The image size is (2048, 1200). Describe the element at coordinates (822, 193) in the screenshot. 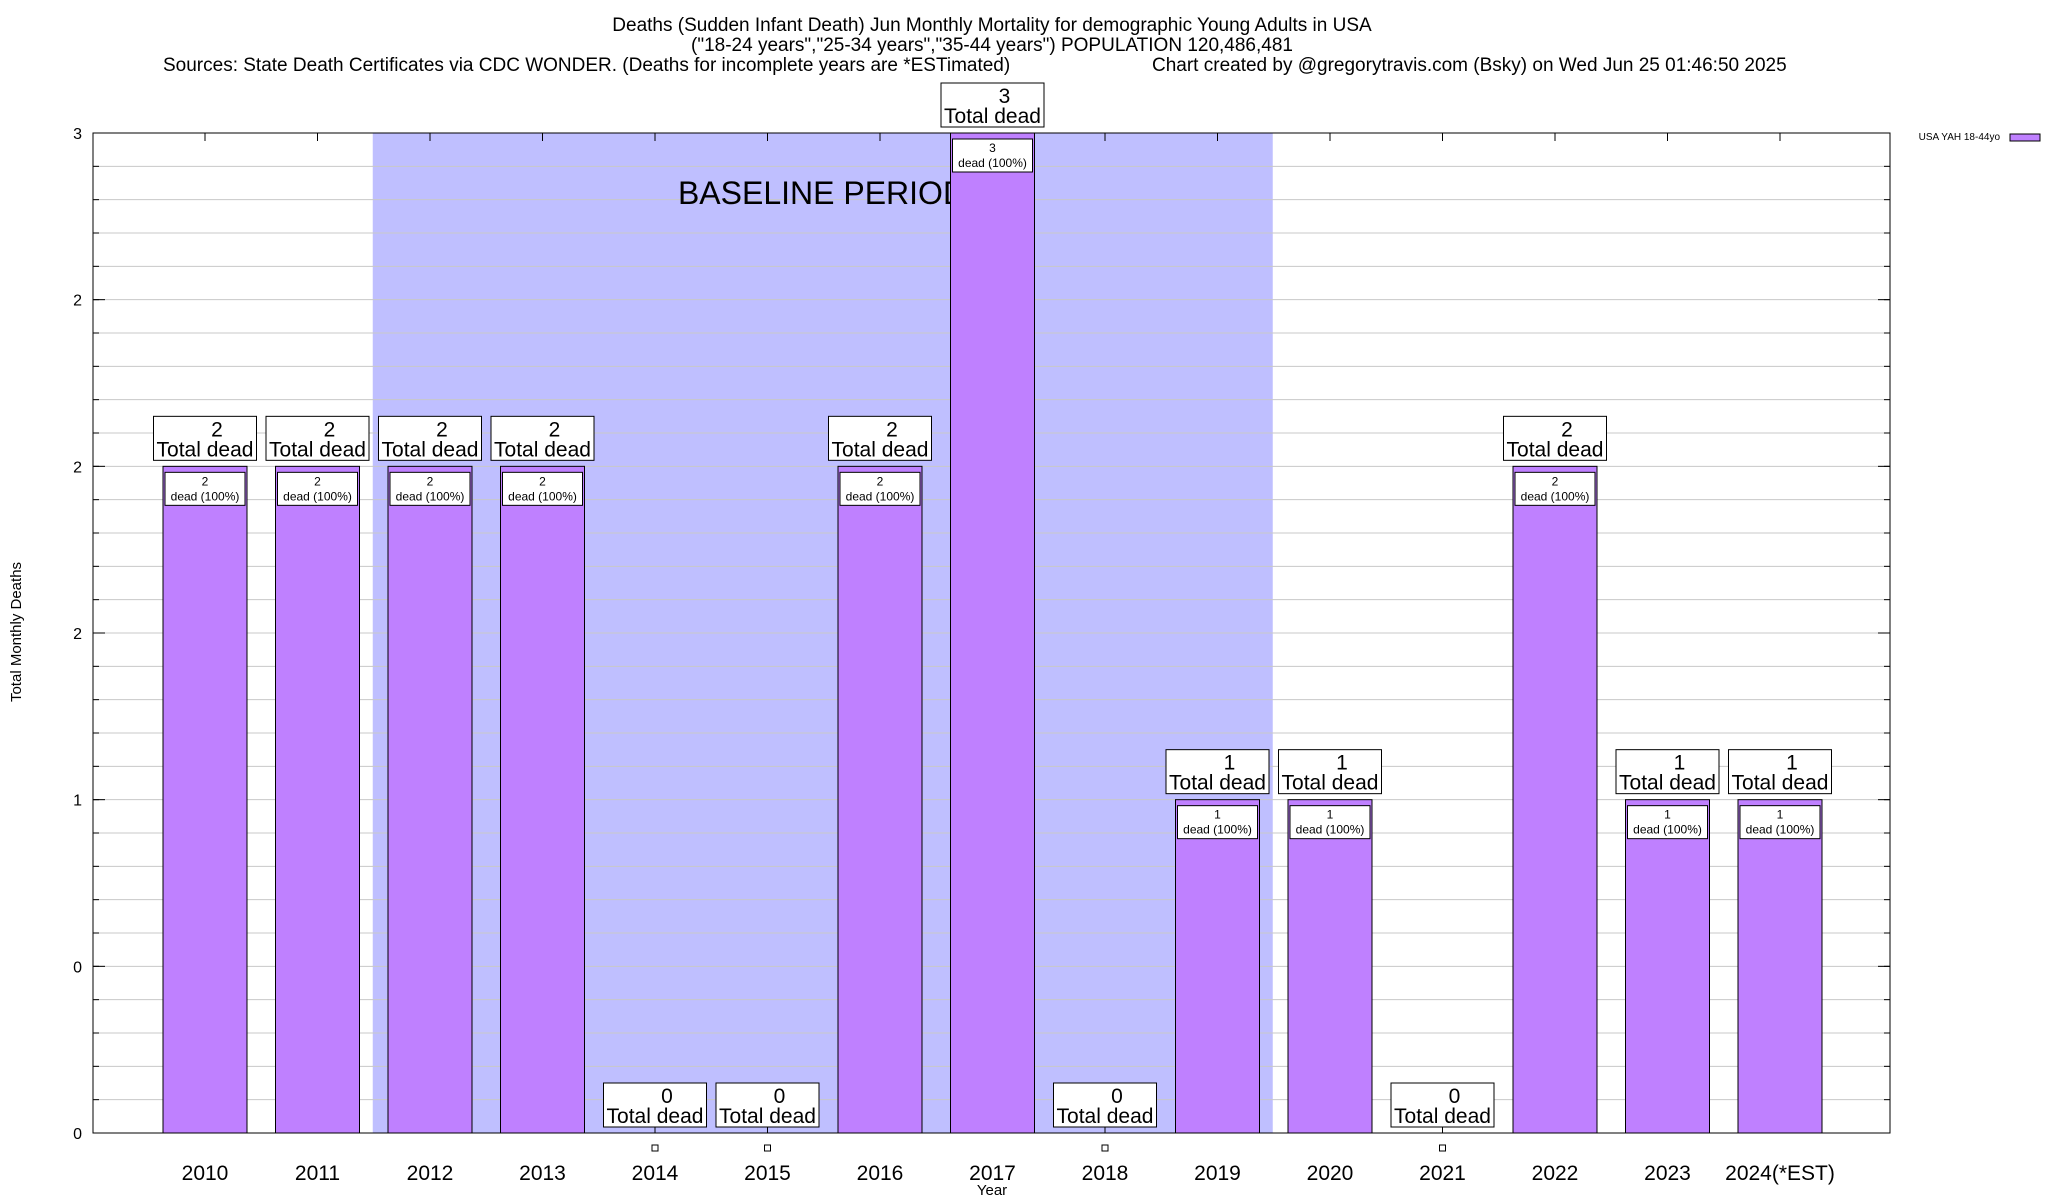

I see `baseline-region-label: BASELINE PERIOD` at that location.